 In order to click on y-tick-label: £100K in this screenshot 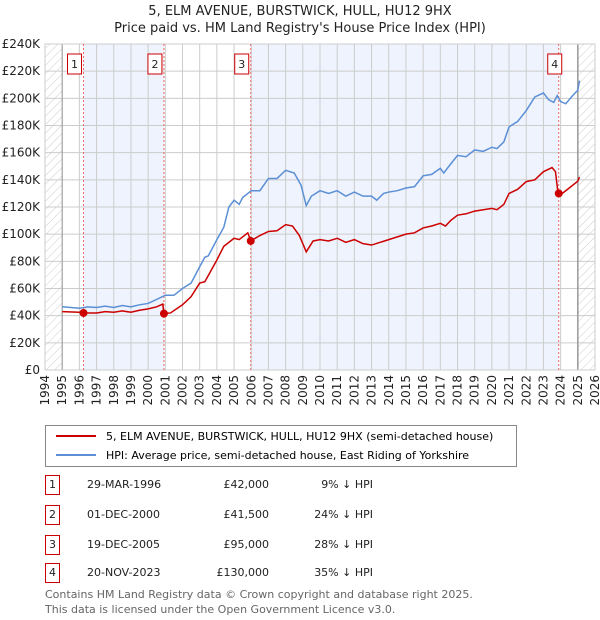, I will do `click(22, 234)`.